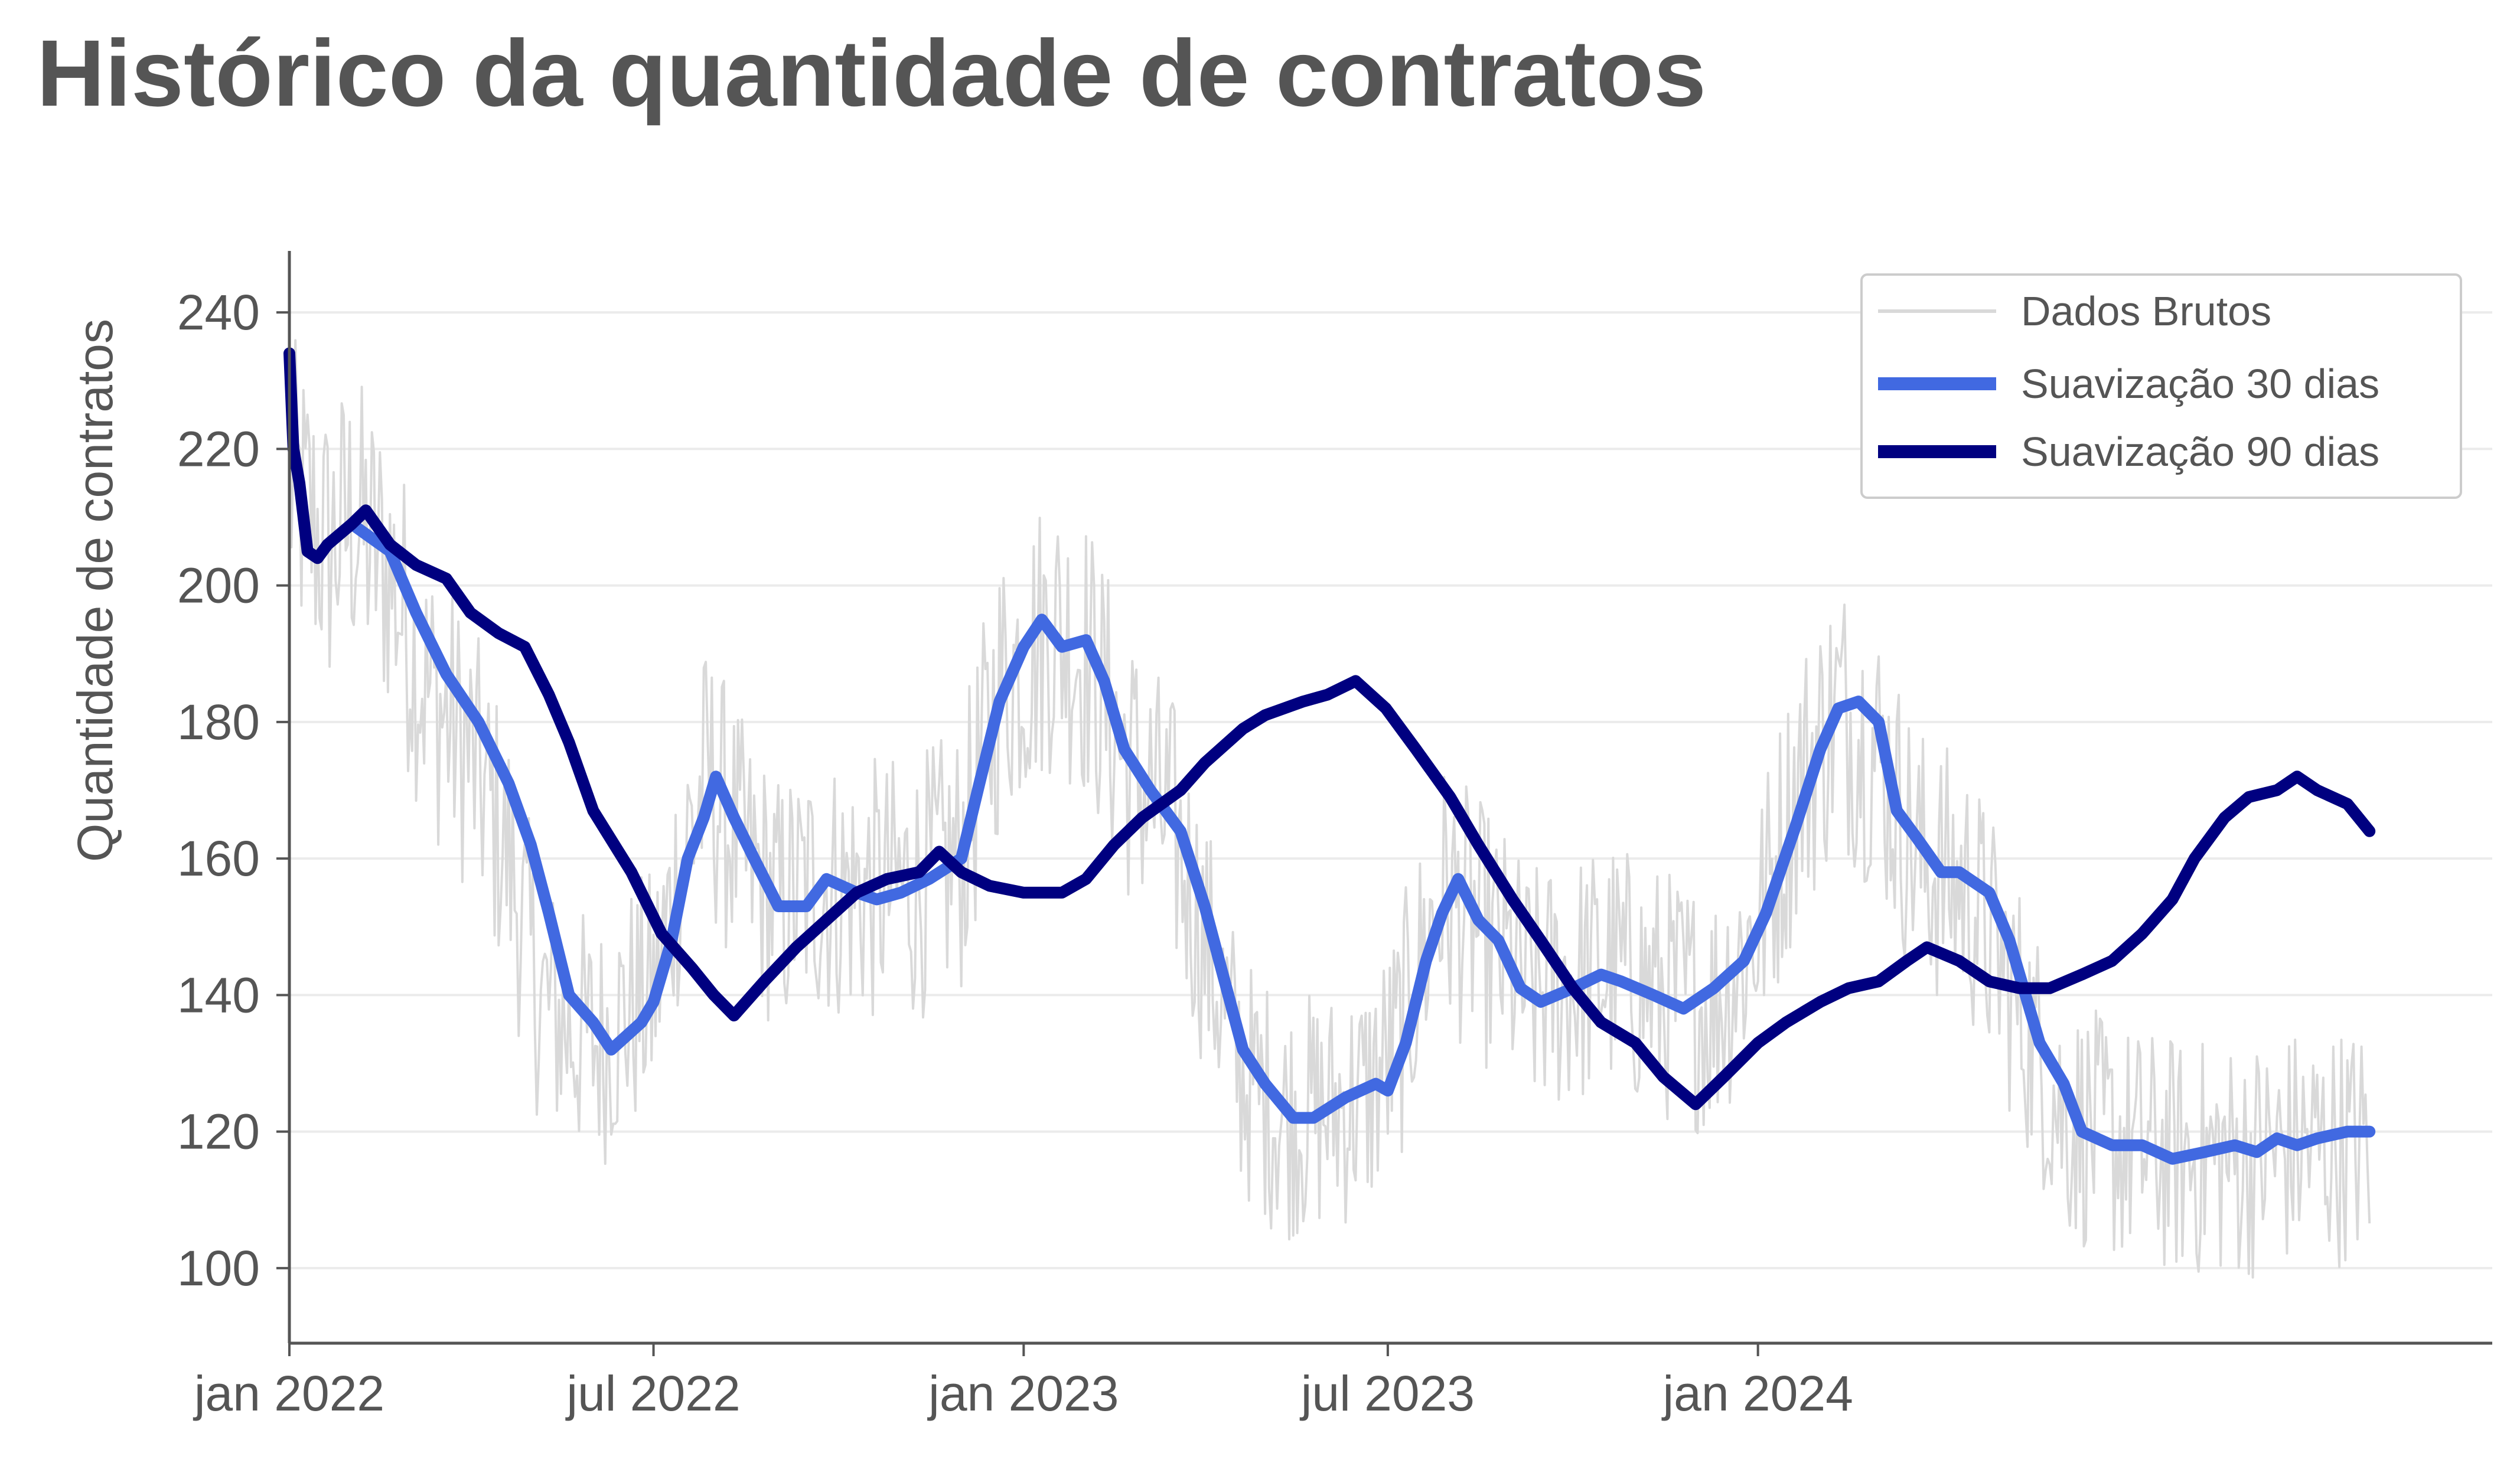 The width and height of the screenshot is (2520, 1466). I want to click on x-tick-label-3: jul 2023, so click(1387, 1394).